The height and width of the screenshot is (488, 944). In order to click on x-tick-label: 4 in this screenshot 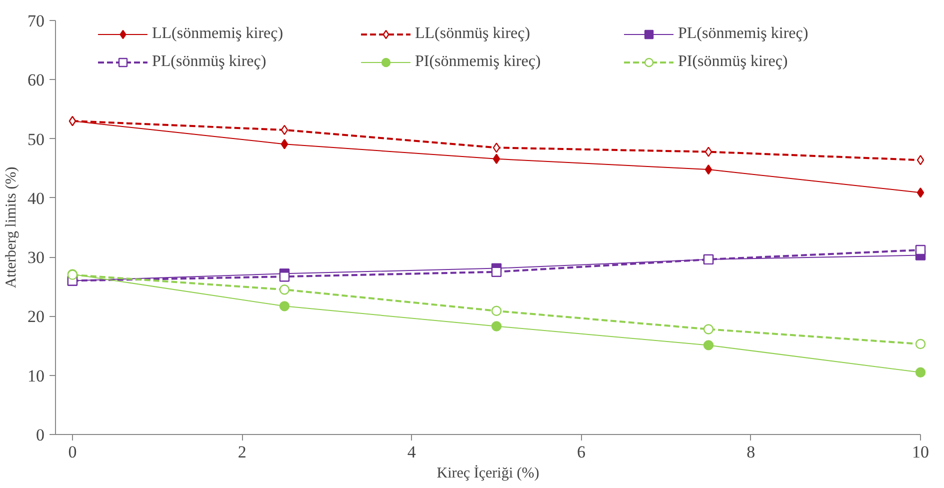, I will do `click(411, 452)`.